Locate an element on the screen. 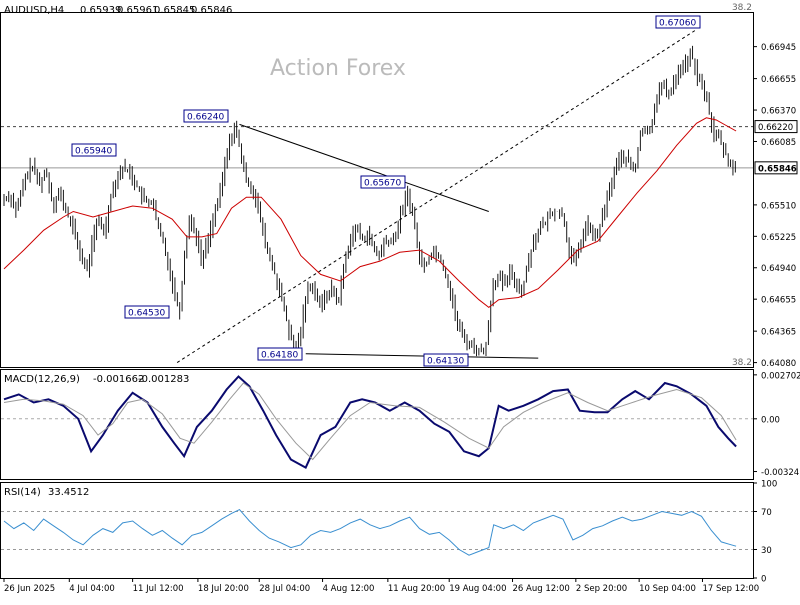  swing-label-text: 0.64180 is located at coordinates (279, 356).